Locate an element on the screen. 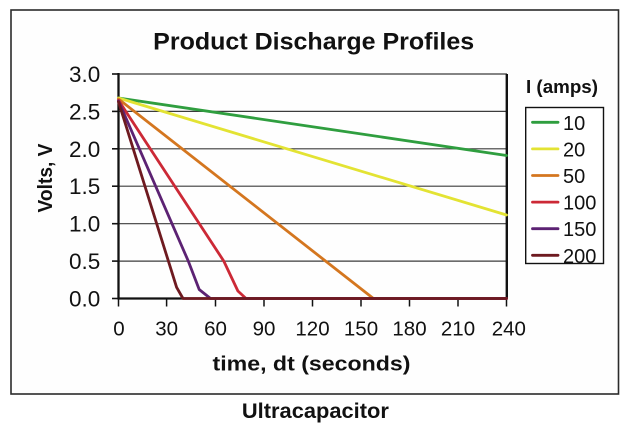 This screenshot has height=424, width=634. svg-text: 90 is located at coordinates (264, 329).